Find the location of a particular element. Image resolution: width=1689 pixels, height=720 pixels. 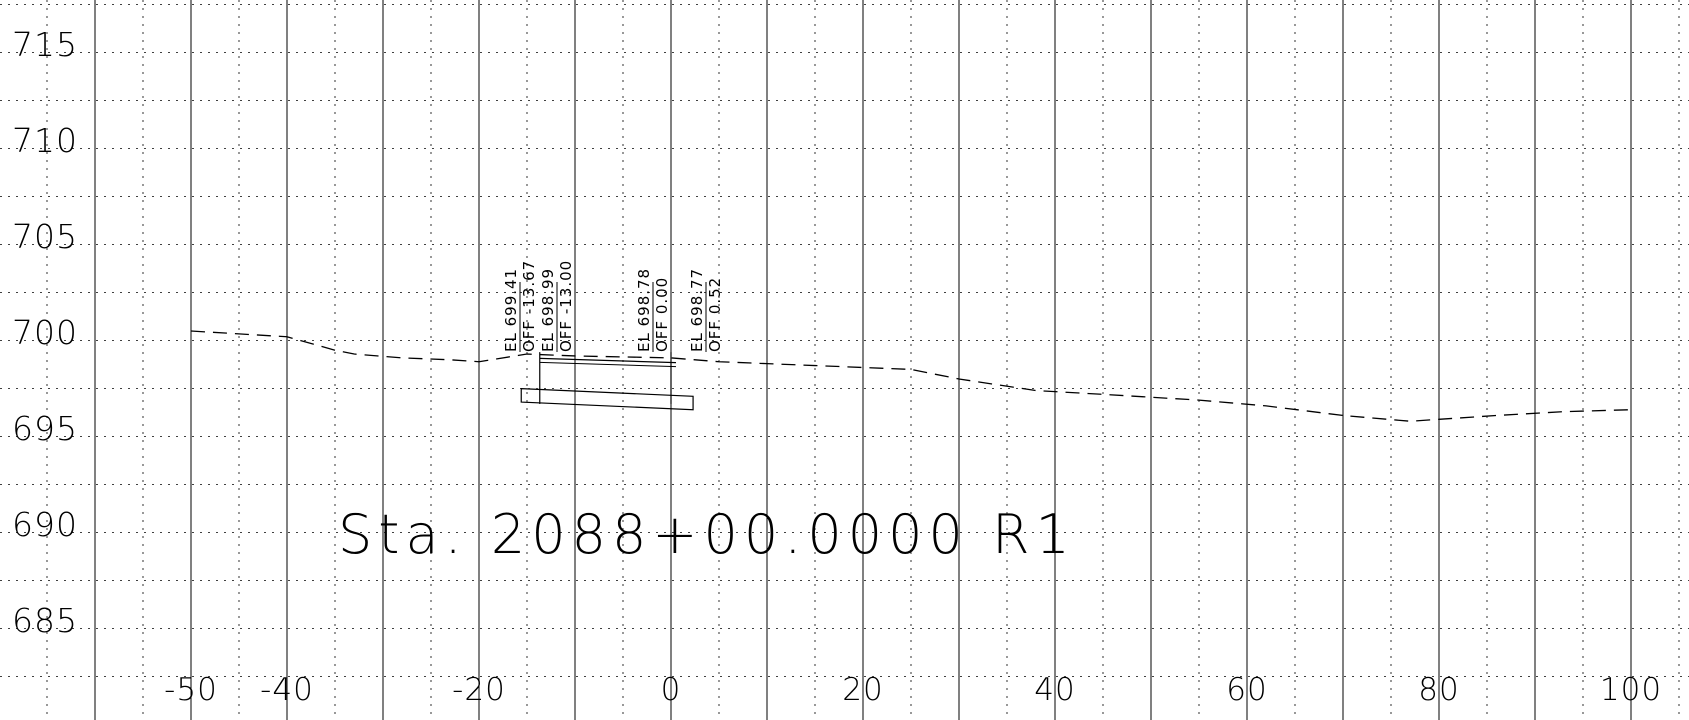

elevation-label: 700 is located at coordinates (45, 332).